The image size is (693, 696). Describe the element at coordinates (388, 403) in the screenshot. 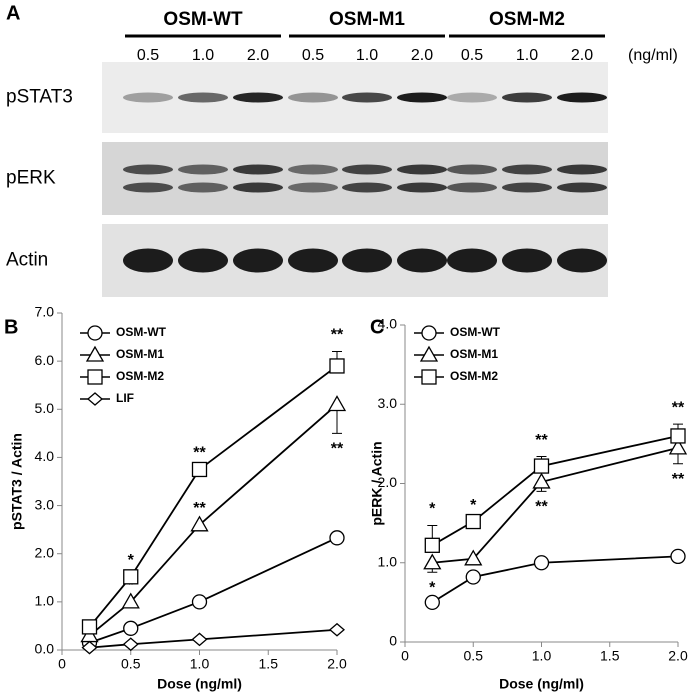

I see `y-tick-label: 3.0` at that location.